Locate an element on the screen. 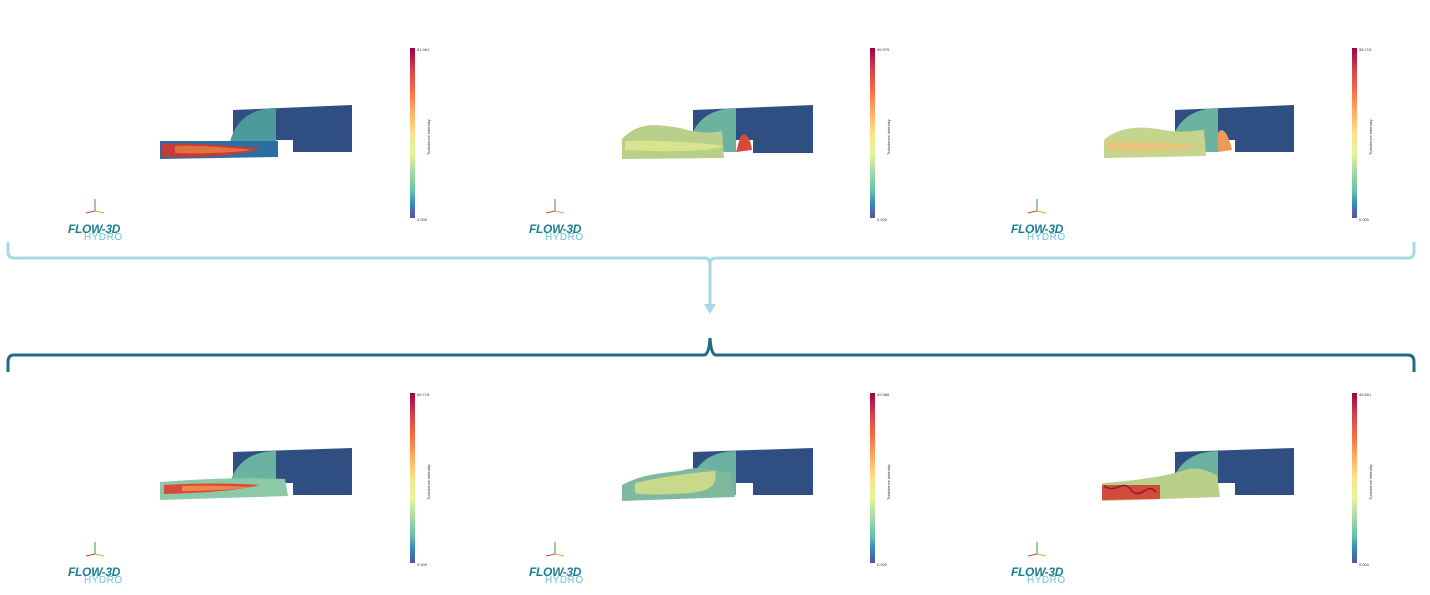 This screenshot has height=595, width=1430. colorbar-max: 69.715 is located at coordinates (423, 394).